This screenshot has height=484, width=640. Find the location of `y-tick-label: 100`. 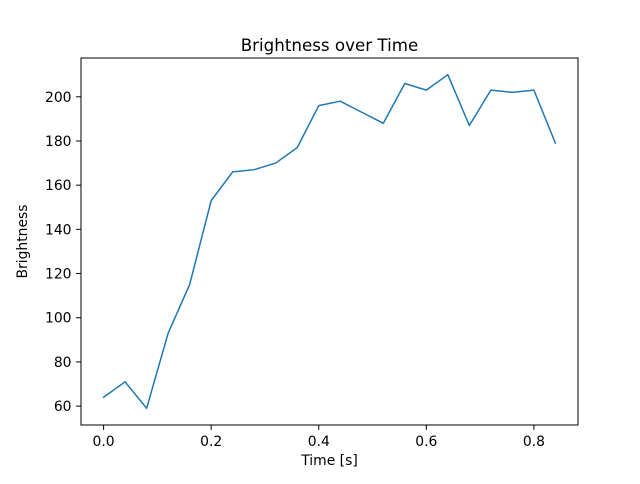

y-tick-label: 100 is located at coordinates (58, 319).